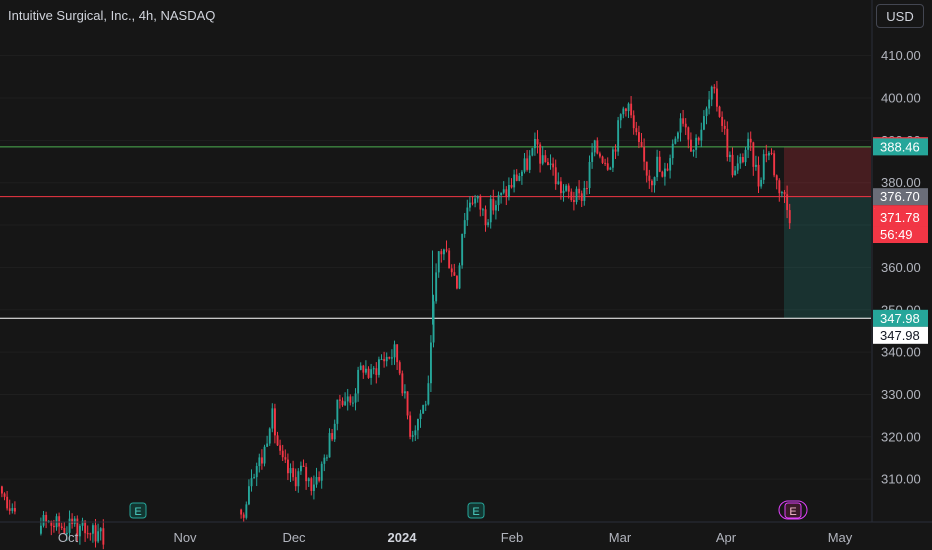  Describe the element at coordinates (466, 533) in the screenshot. I see `time-axis: Oct Nov Dec 2024 Feb Mar Apr May` at that location.